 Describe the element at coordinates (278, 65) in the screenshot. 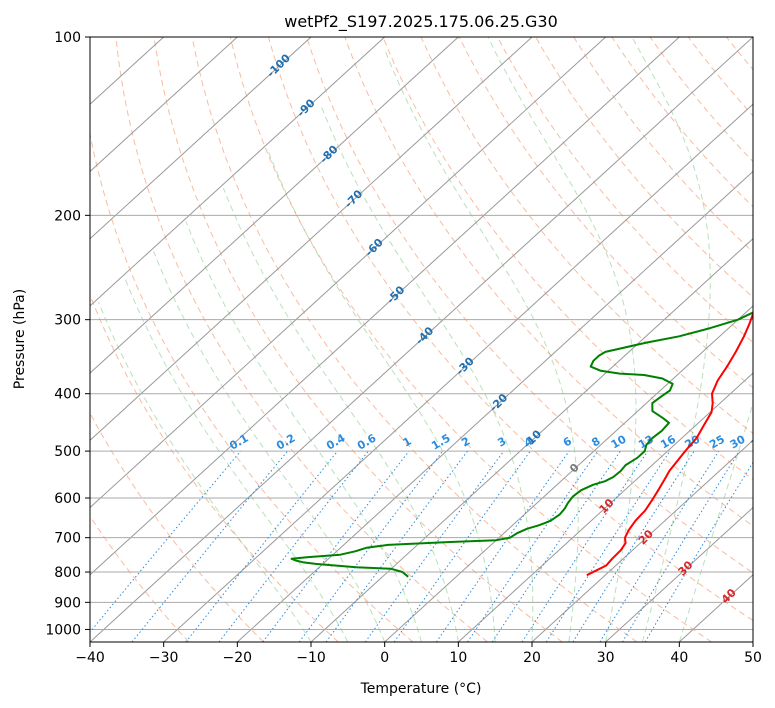

I see `isotherm-label: -100` at that location.